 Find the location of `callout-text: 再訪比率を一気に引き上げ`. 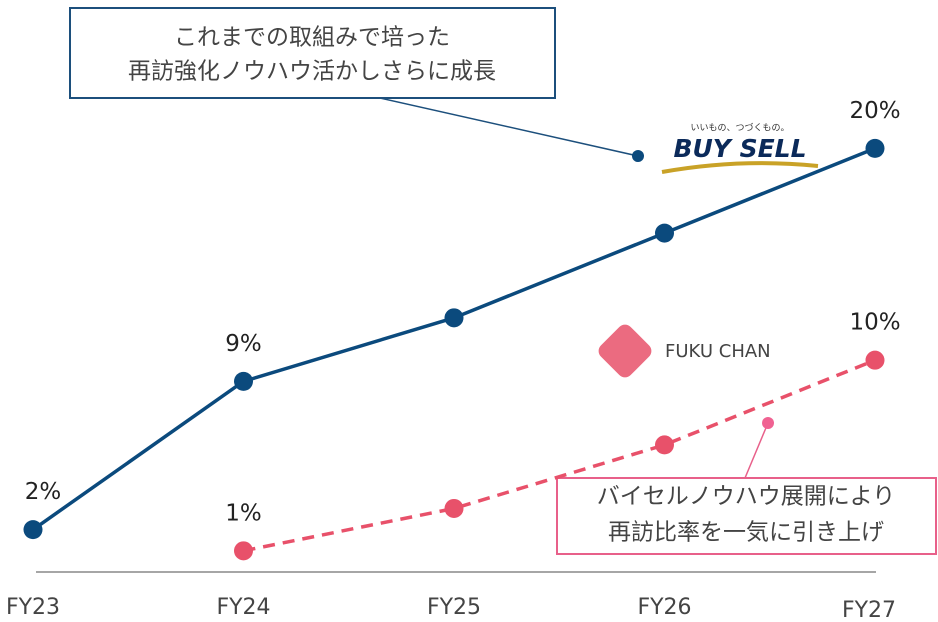

callout-text: 再訪比率を一気に引き上げ is located at coordinates (746, 533).